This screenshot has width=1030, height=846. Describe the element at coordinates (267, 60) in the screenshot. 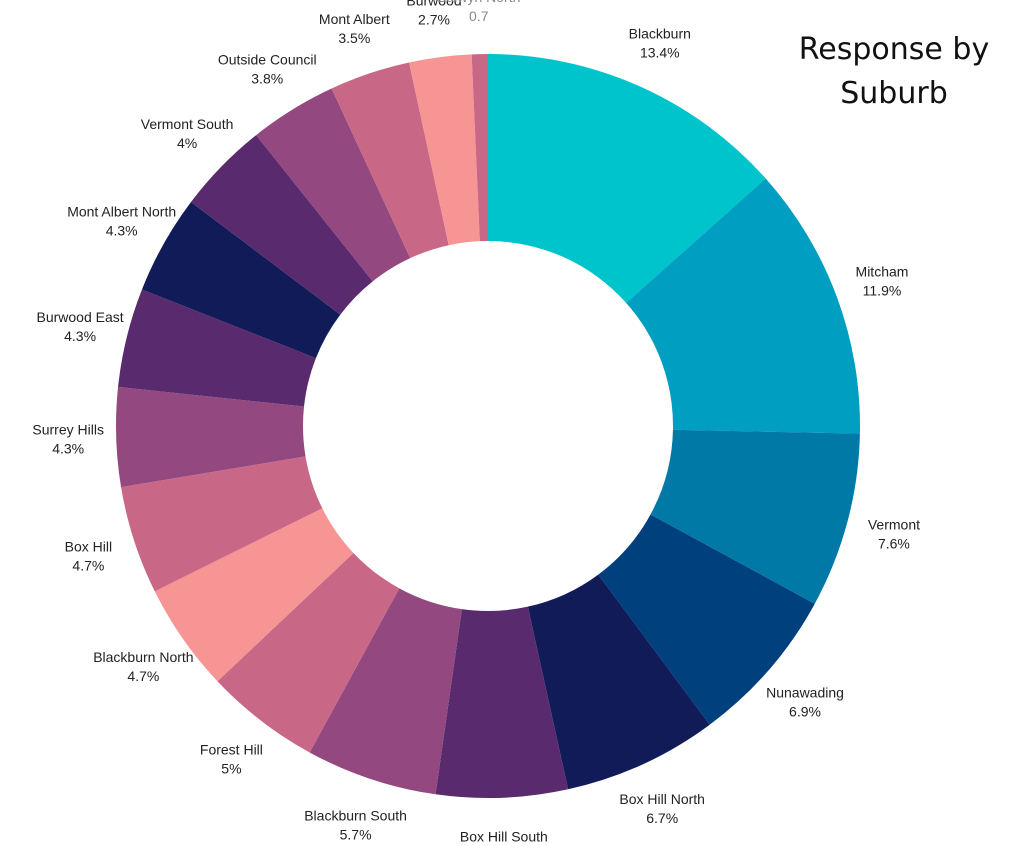

I see `slice-name: Outside Council` at that location.